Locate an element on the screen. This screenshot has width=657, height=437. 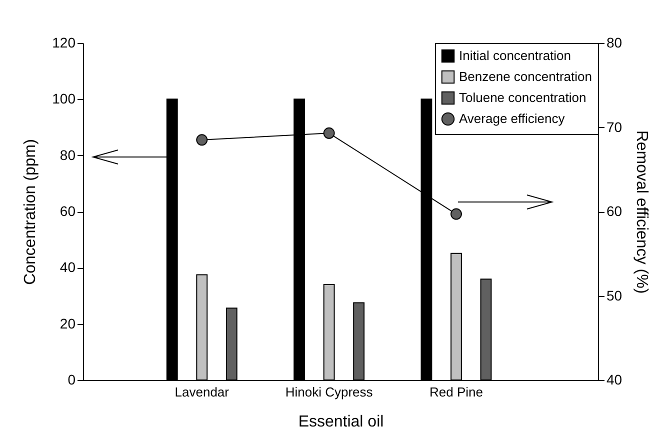
y2-tick-label: 40 is located at coordinates (614, 380).